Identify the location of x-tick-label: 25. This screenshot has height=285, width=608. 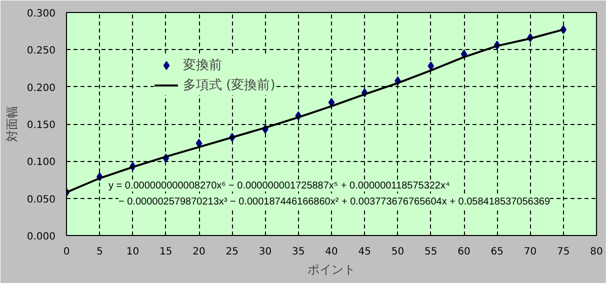
(232, 252).